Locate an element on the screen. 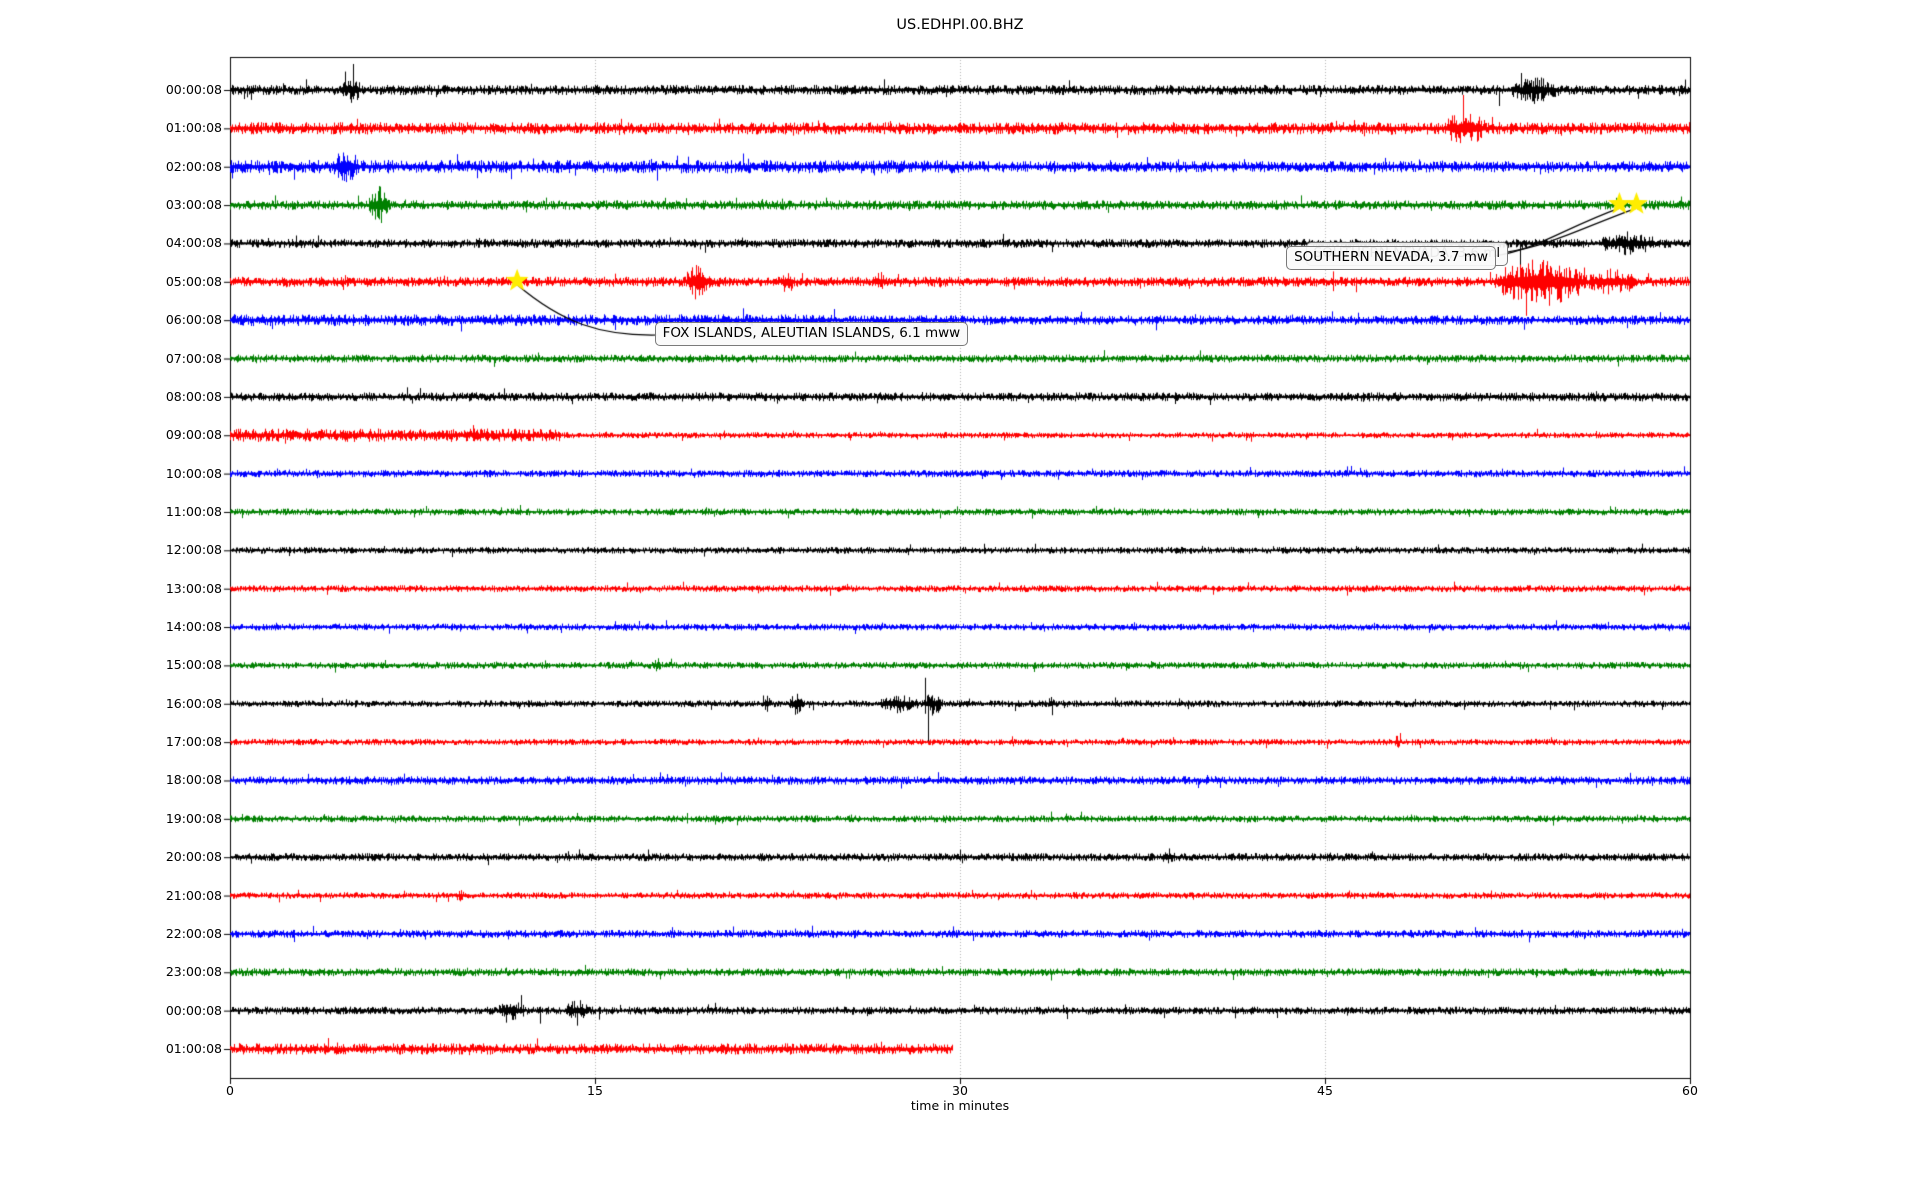 The height and width of the screenshot is (1200, 1920). x-tick-label: 15 is located at coordinates (595, 1090).